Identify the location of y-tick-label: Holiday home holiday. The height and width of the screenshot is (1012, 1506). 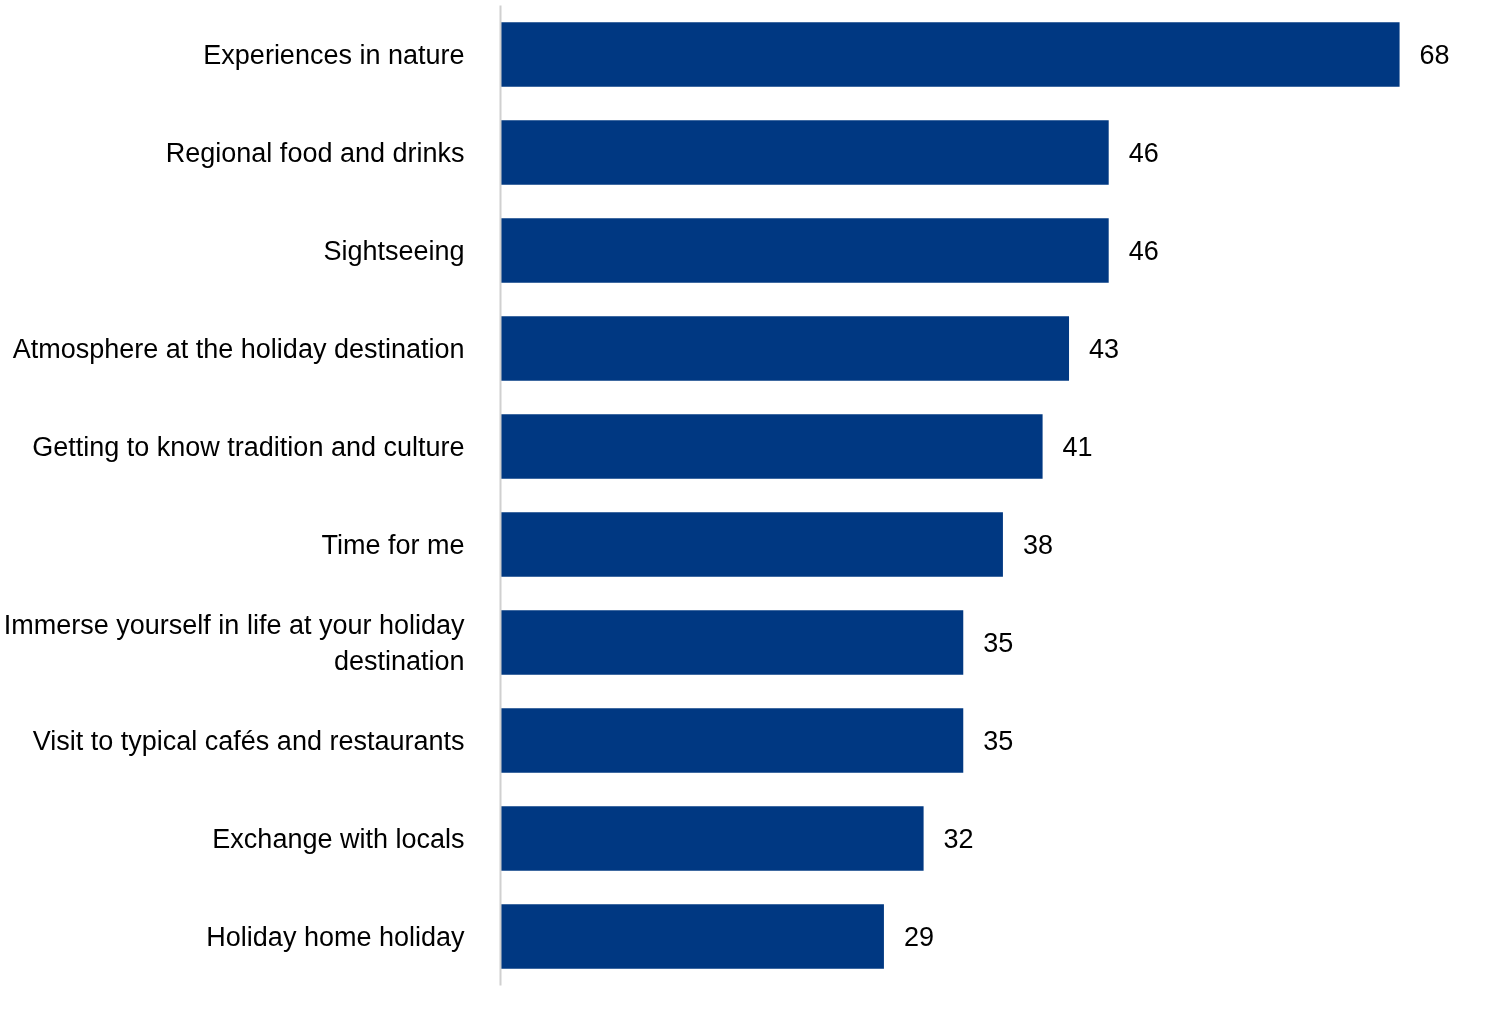
(335, 936).